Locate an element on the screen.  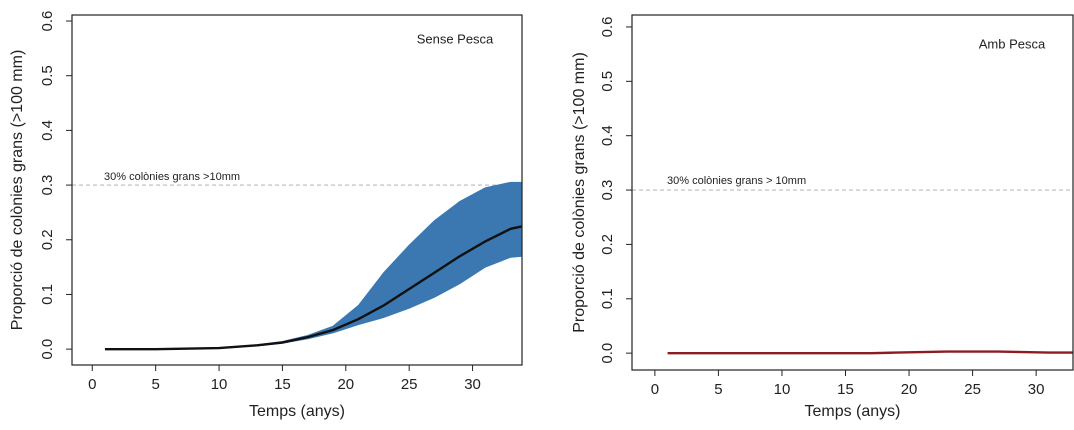
reference-label: 30% colònies grans >10mm is located at coordinates (172, 177).